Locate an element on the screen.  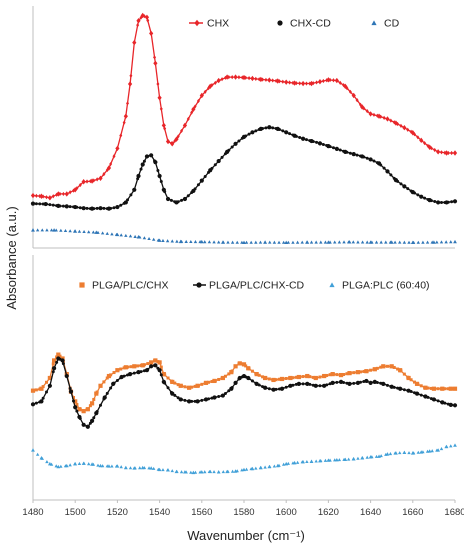
series-chx-cd is located at coordinates (244, 168).